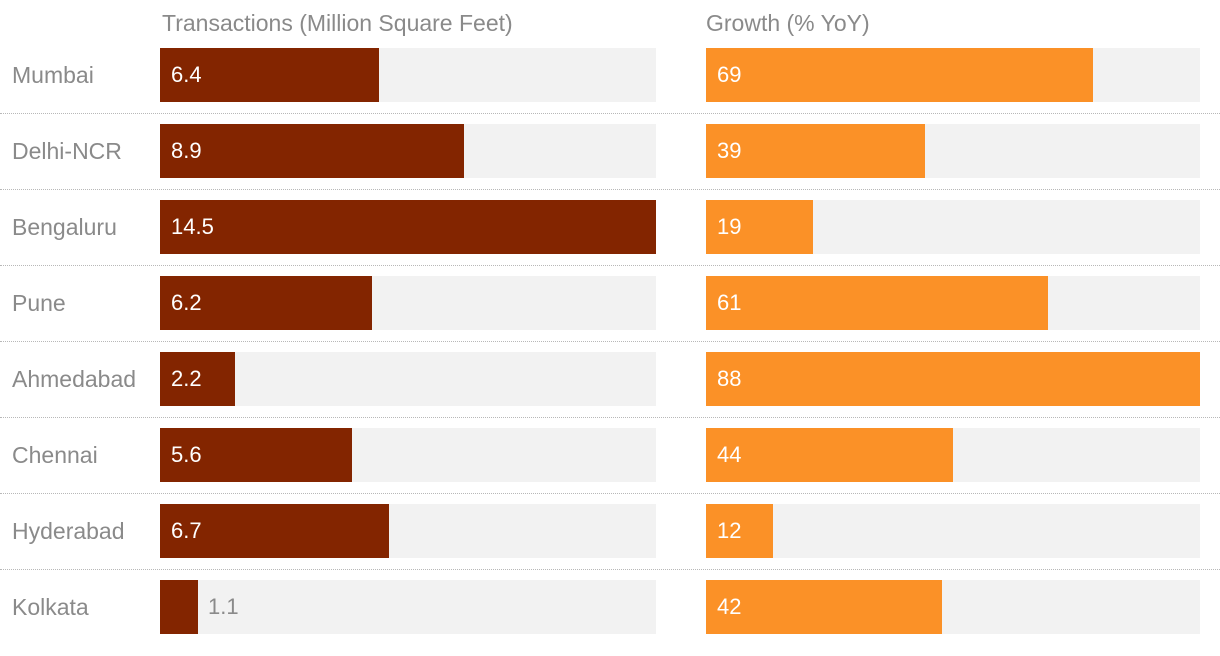 This screenshot has height=656, width=1220. Describe the element at coordinates (953, 227) in the screenshot. I see `growth-bar-track: 19` at that location.